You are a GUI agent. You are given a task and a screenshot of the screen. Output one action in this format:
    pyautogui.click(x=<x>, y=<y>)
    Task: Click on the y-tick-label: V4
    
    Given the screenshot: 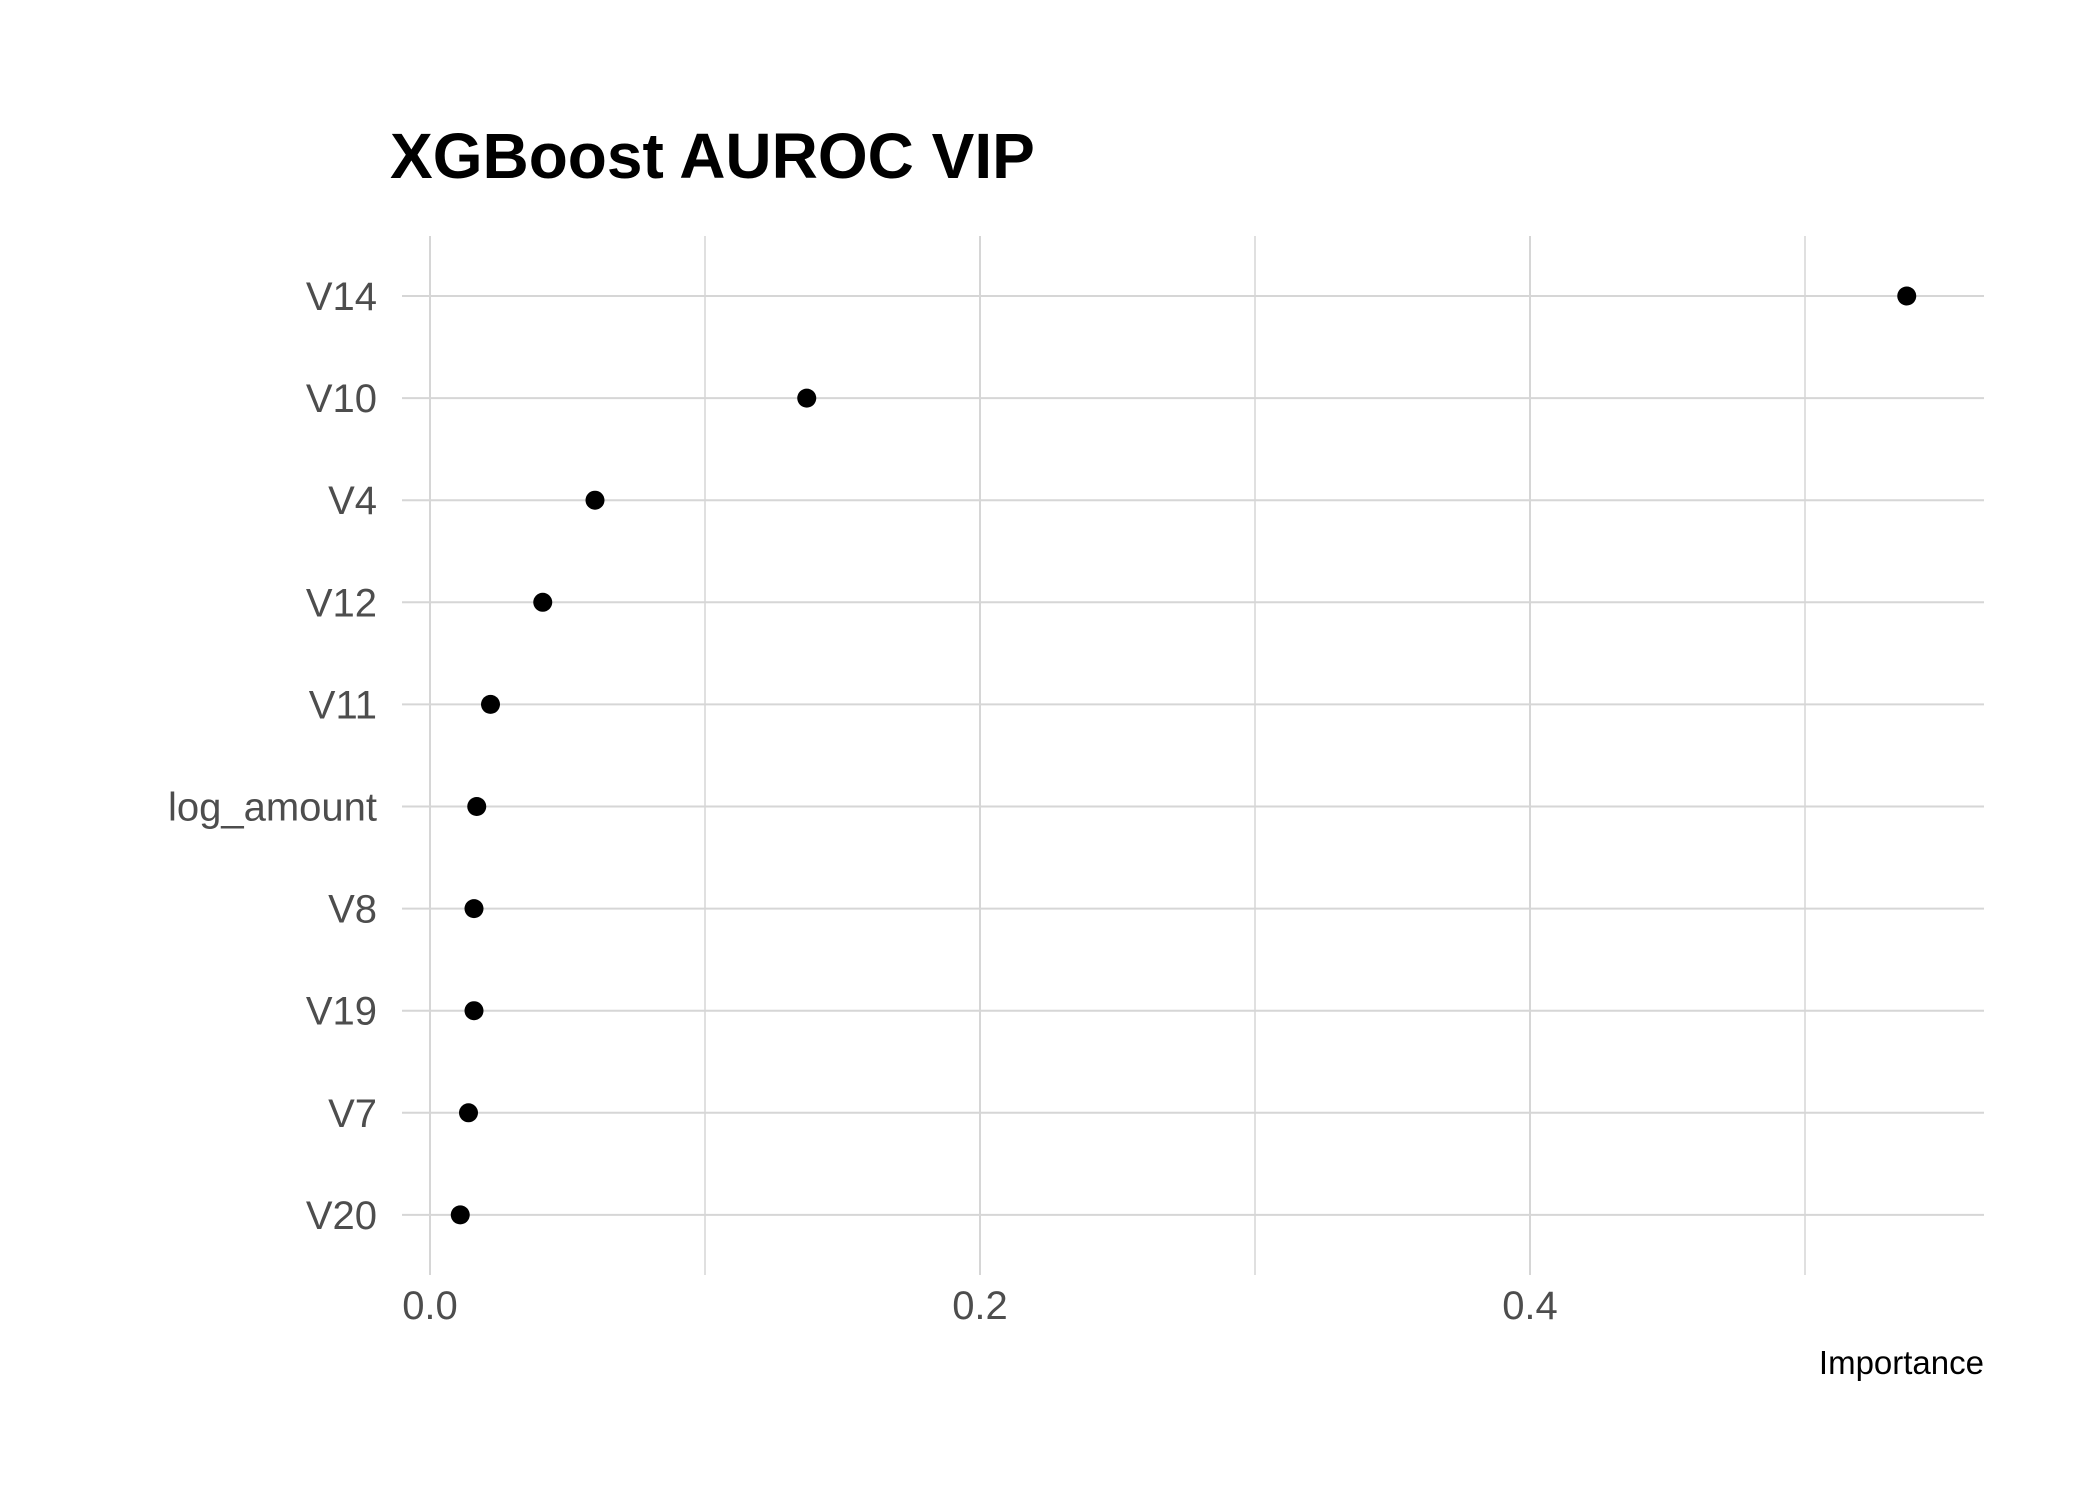 What is the action you would take?
    pyautogui.click(x=352, y=501)
    